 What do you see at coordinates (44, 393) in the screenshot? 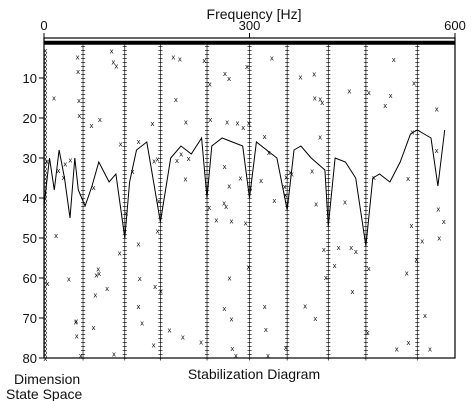
I see `y-axis-title-line1: State Space` at bounding box center [44, 393].